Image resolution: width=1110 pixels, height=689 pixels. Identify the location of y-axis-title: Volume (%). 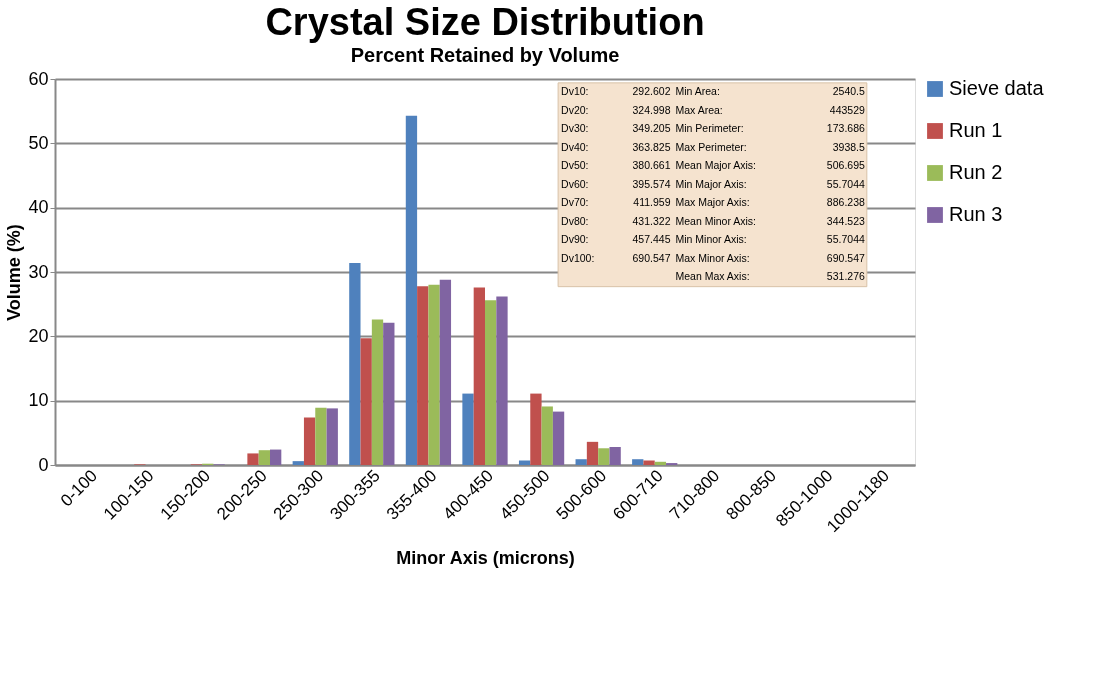
(14, 272).